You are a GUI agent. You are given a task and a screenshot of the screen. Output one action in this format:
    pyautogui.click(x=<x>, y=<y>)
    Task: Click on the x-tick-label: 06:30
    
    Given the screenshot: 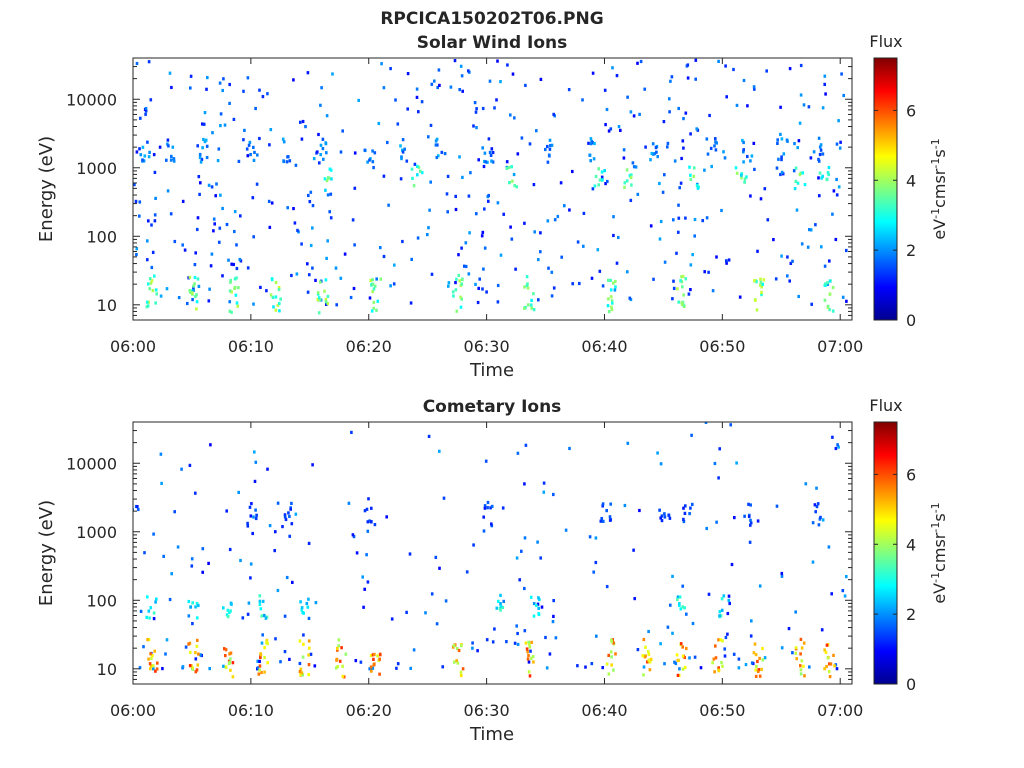 What is the action you would take?
    pyautogui.click(x=487, y=346)
    